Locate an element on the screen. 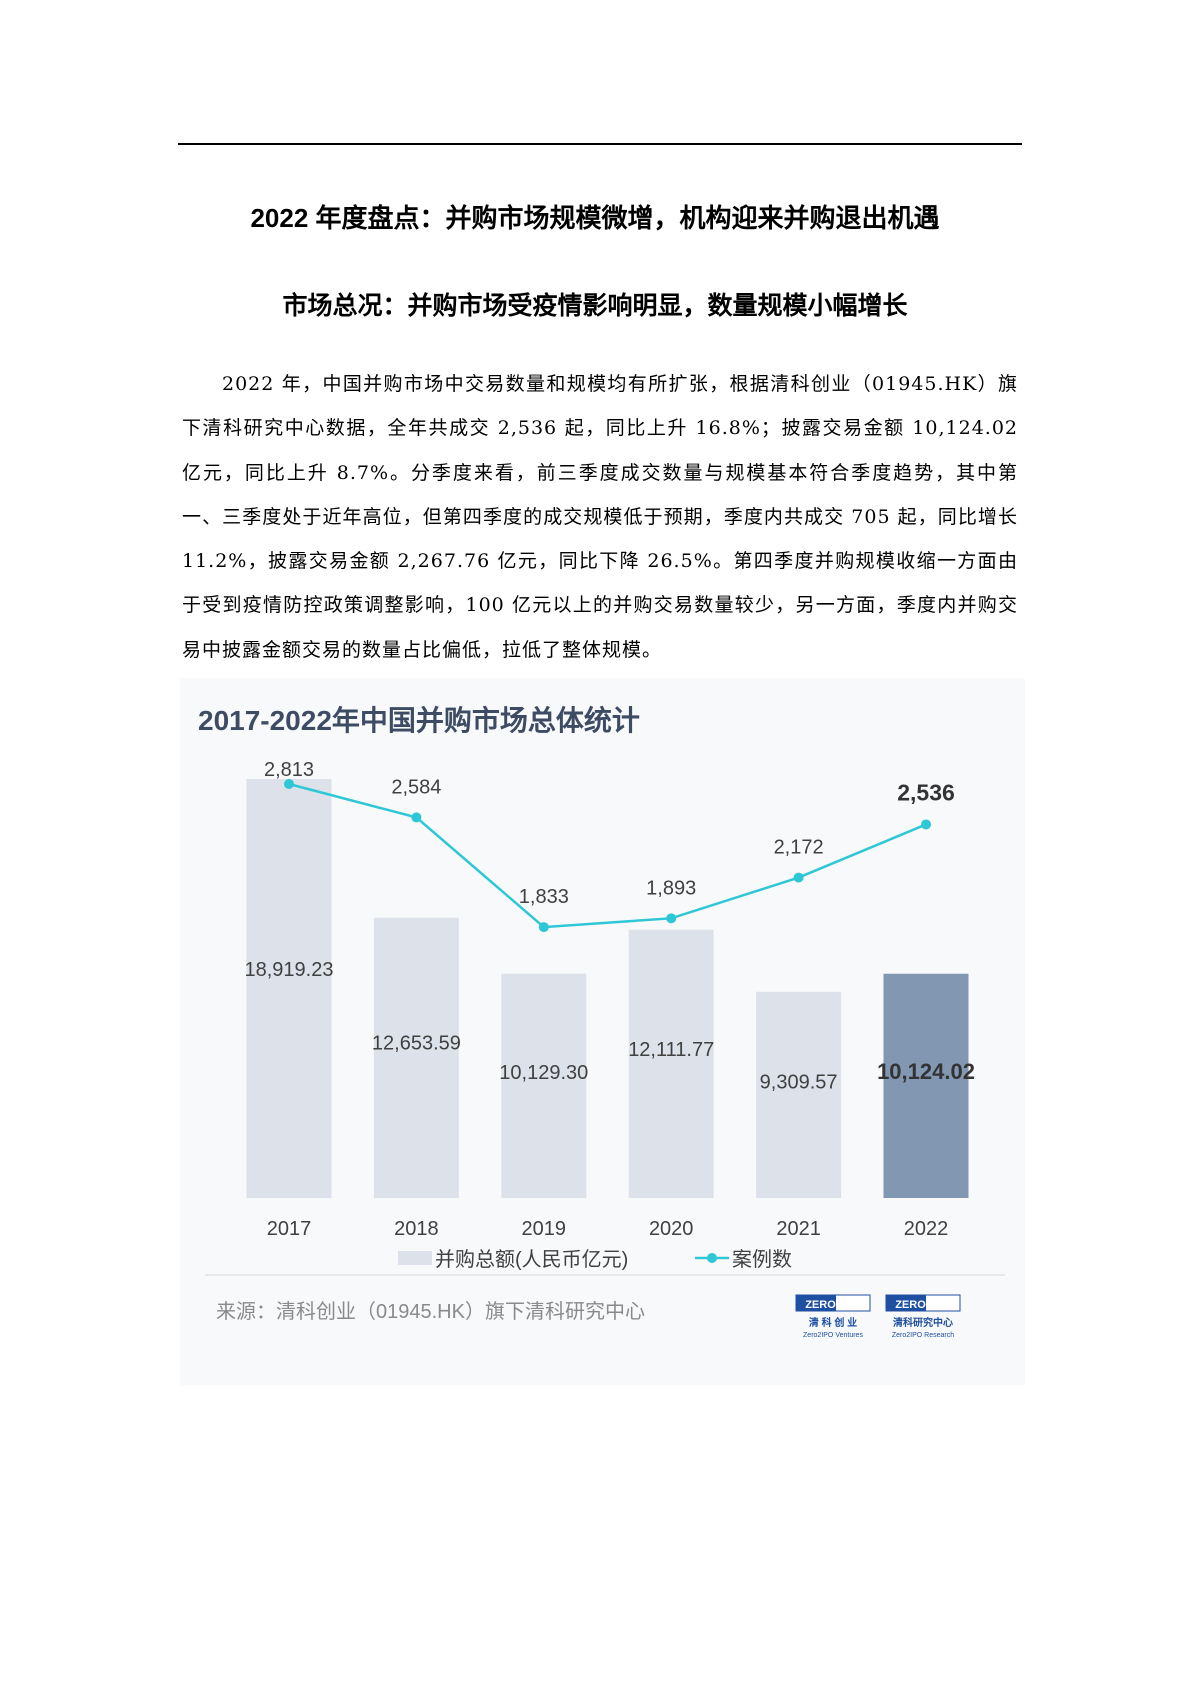 This screenshot has height=1683, width=1190. legend-bar-swatch is located at coordinates (415, 1258).